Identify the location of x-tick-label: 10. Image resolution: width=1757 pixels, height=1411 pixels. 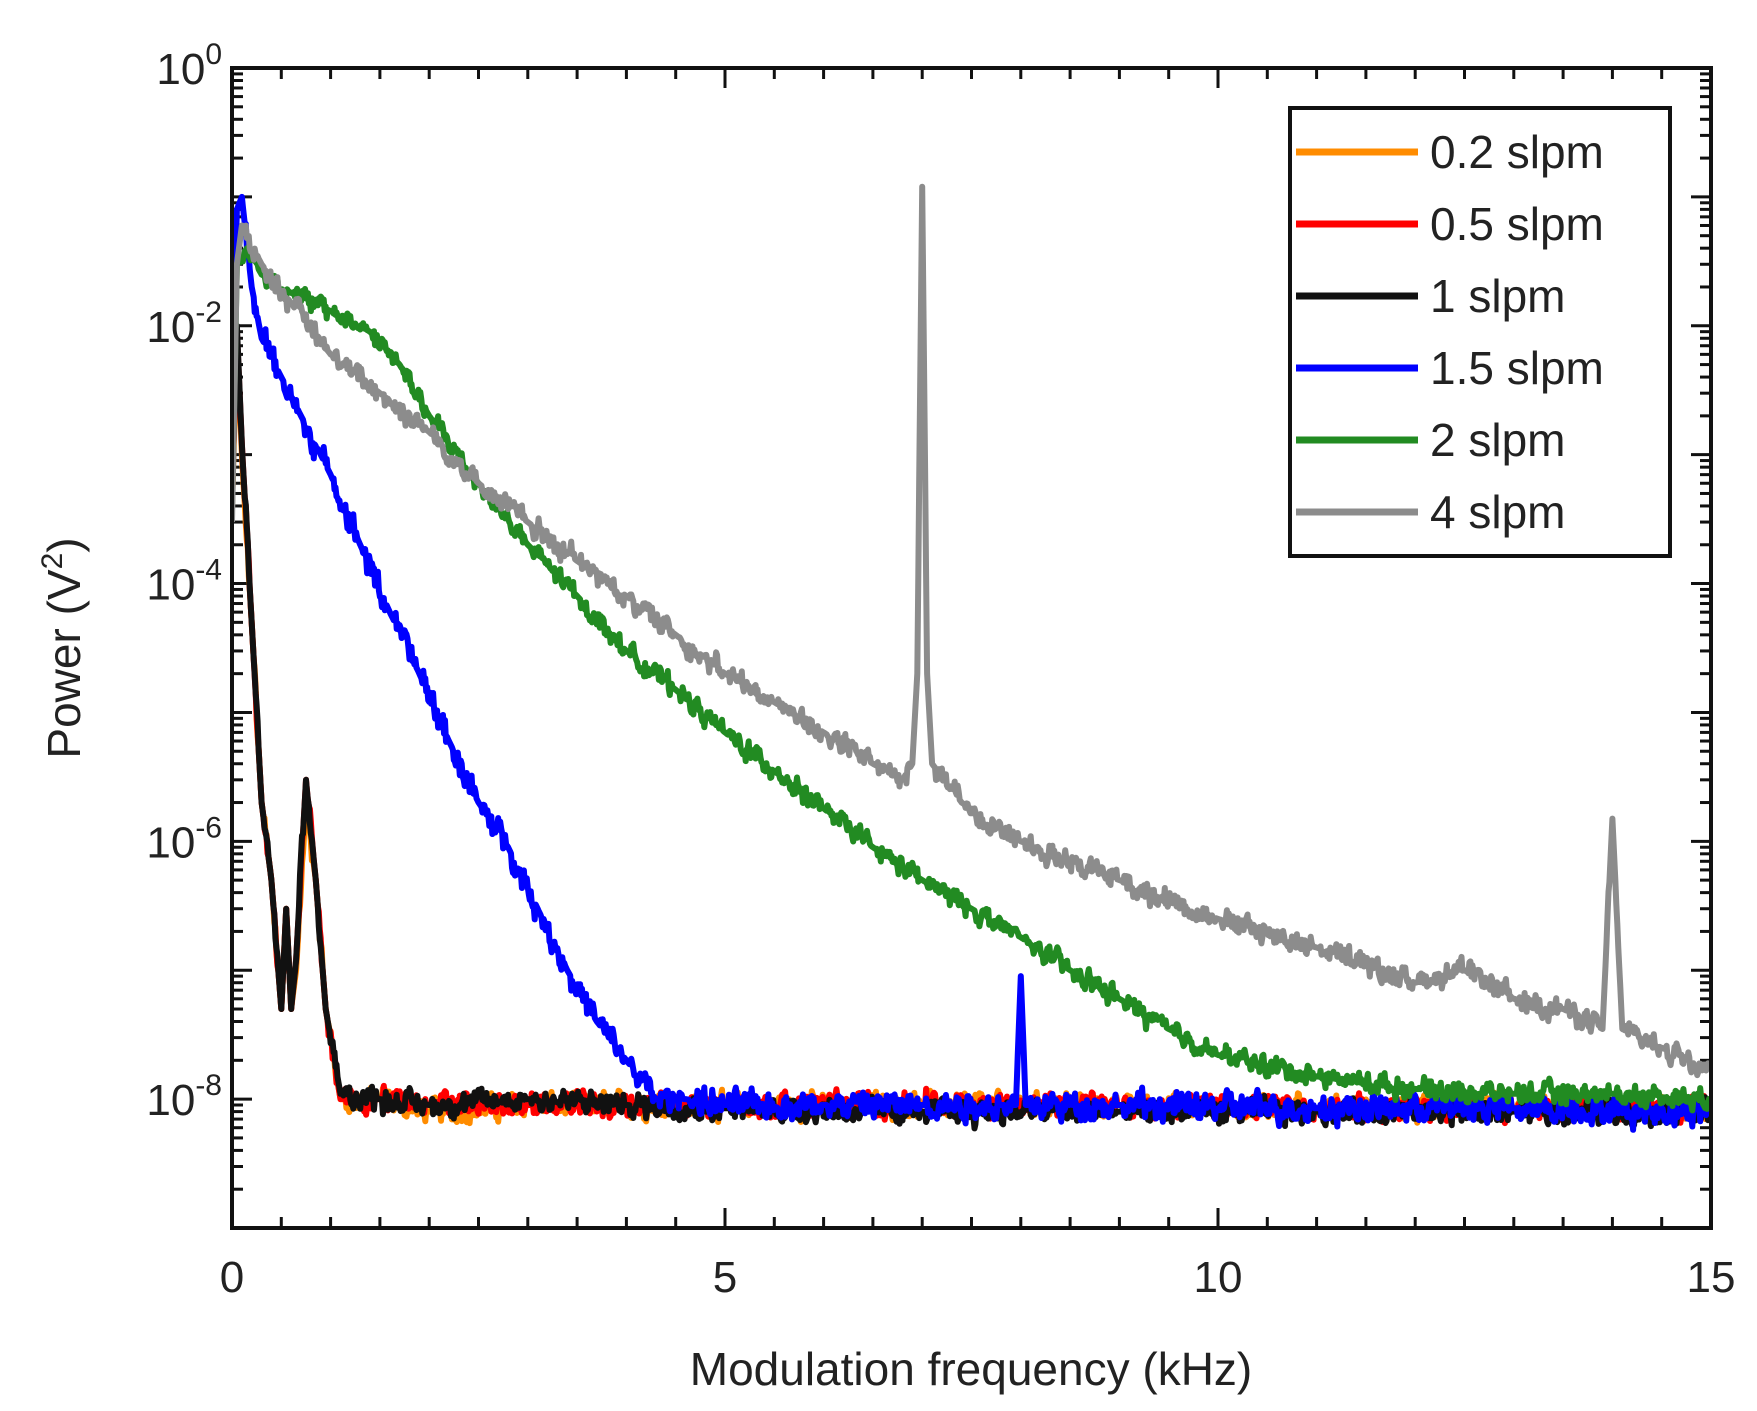
(1218, 1277).